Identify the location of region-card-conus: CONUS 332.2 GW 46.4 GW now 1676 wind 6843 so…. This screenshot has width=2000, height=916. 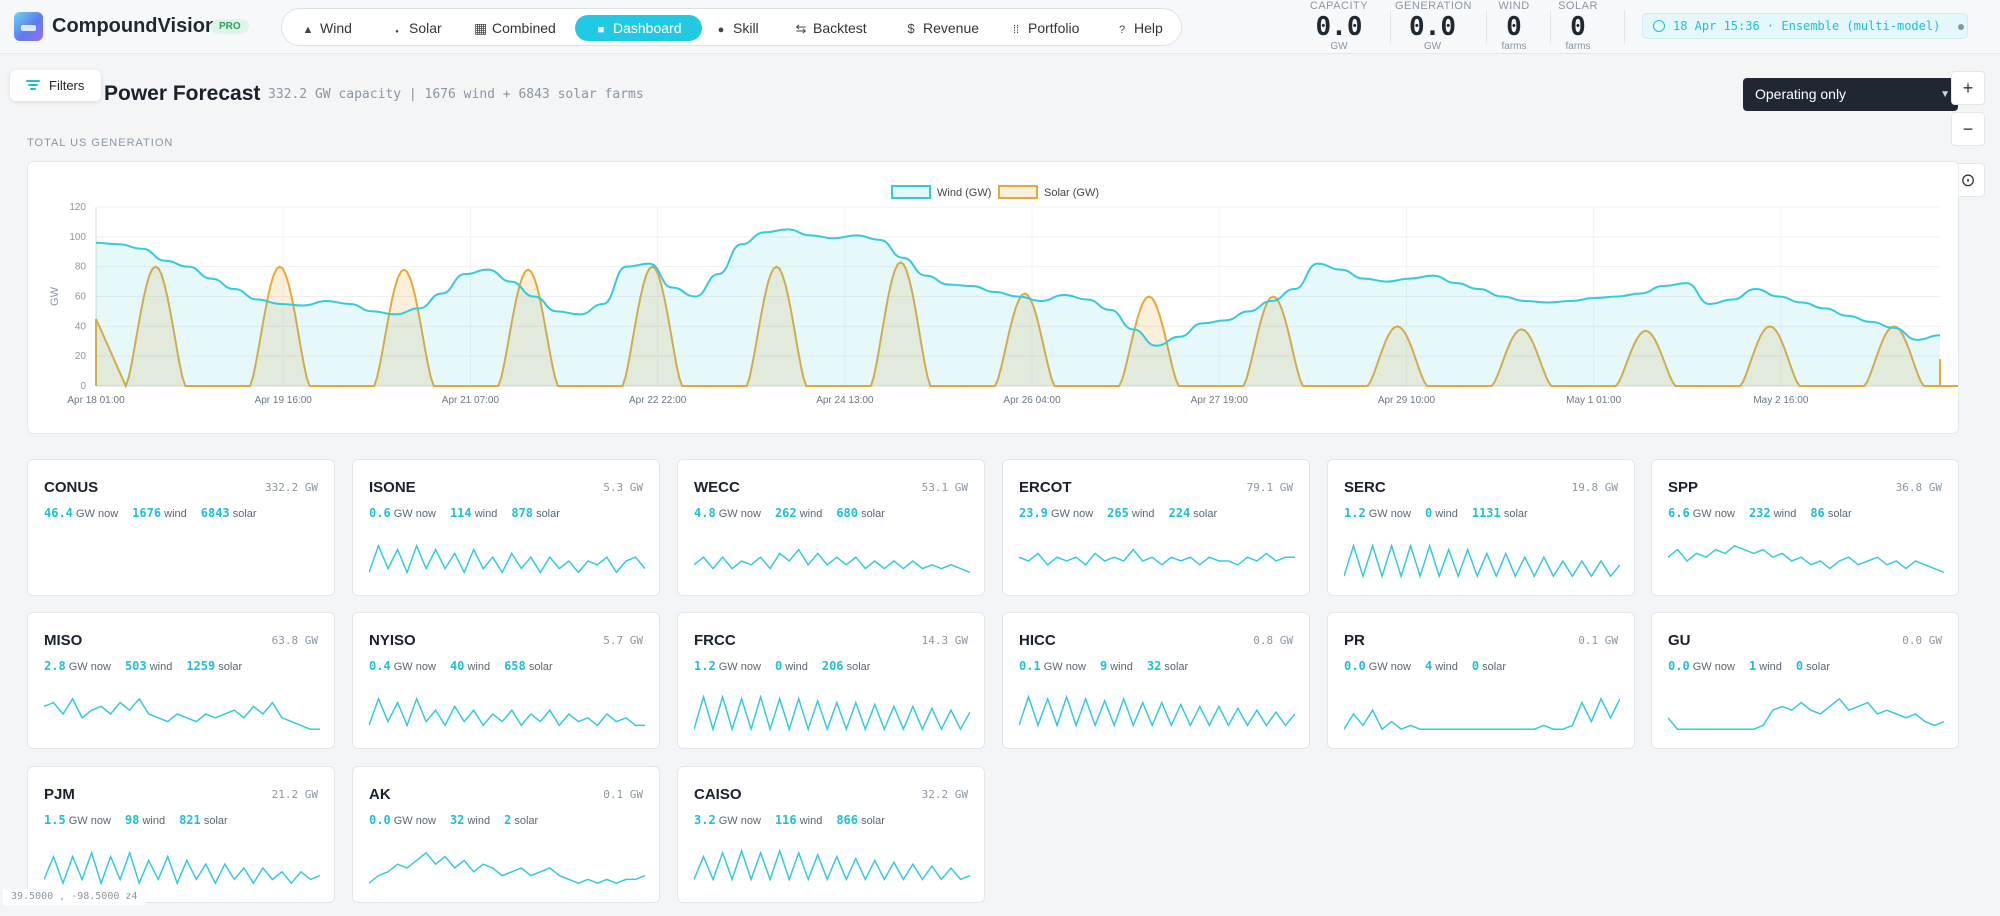
(181, 527).